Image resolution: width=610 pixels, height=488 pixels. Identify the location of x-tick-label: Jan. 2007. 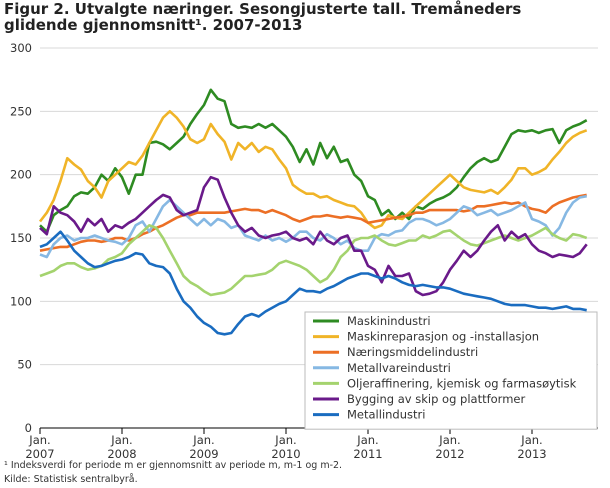
(39, 447).